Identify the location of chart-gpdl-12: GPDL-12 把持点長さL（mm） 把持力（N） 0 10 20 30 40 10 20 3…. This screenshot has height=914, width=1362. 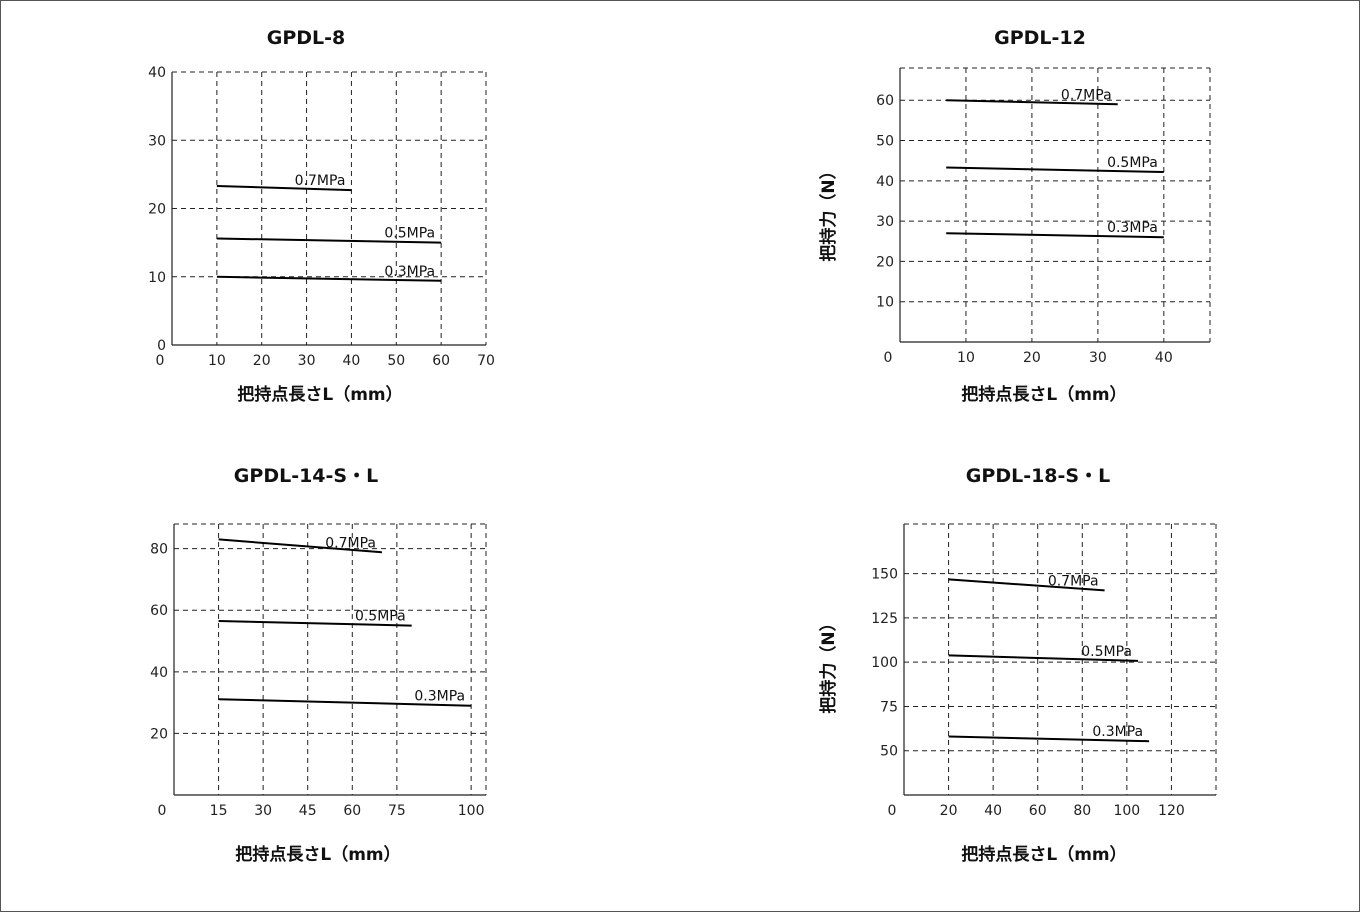
(1014, 216).